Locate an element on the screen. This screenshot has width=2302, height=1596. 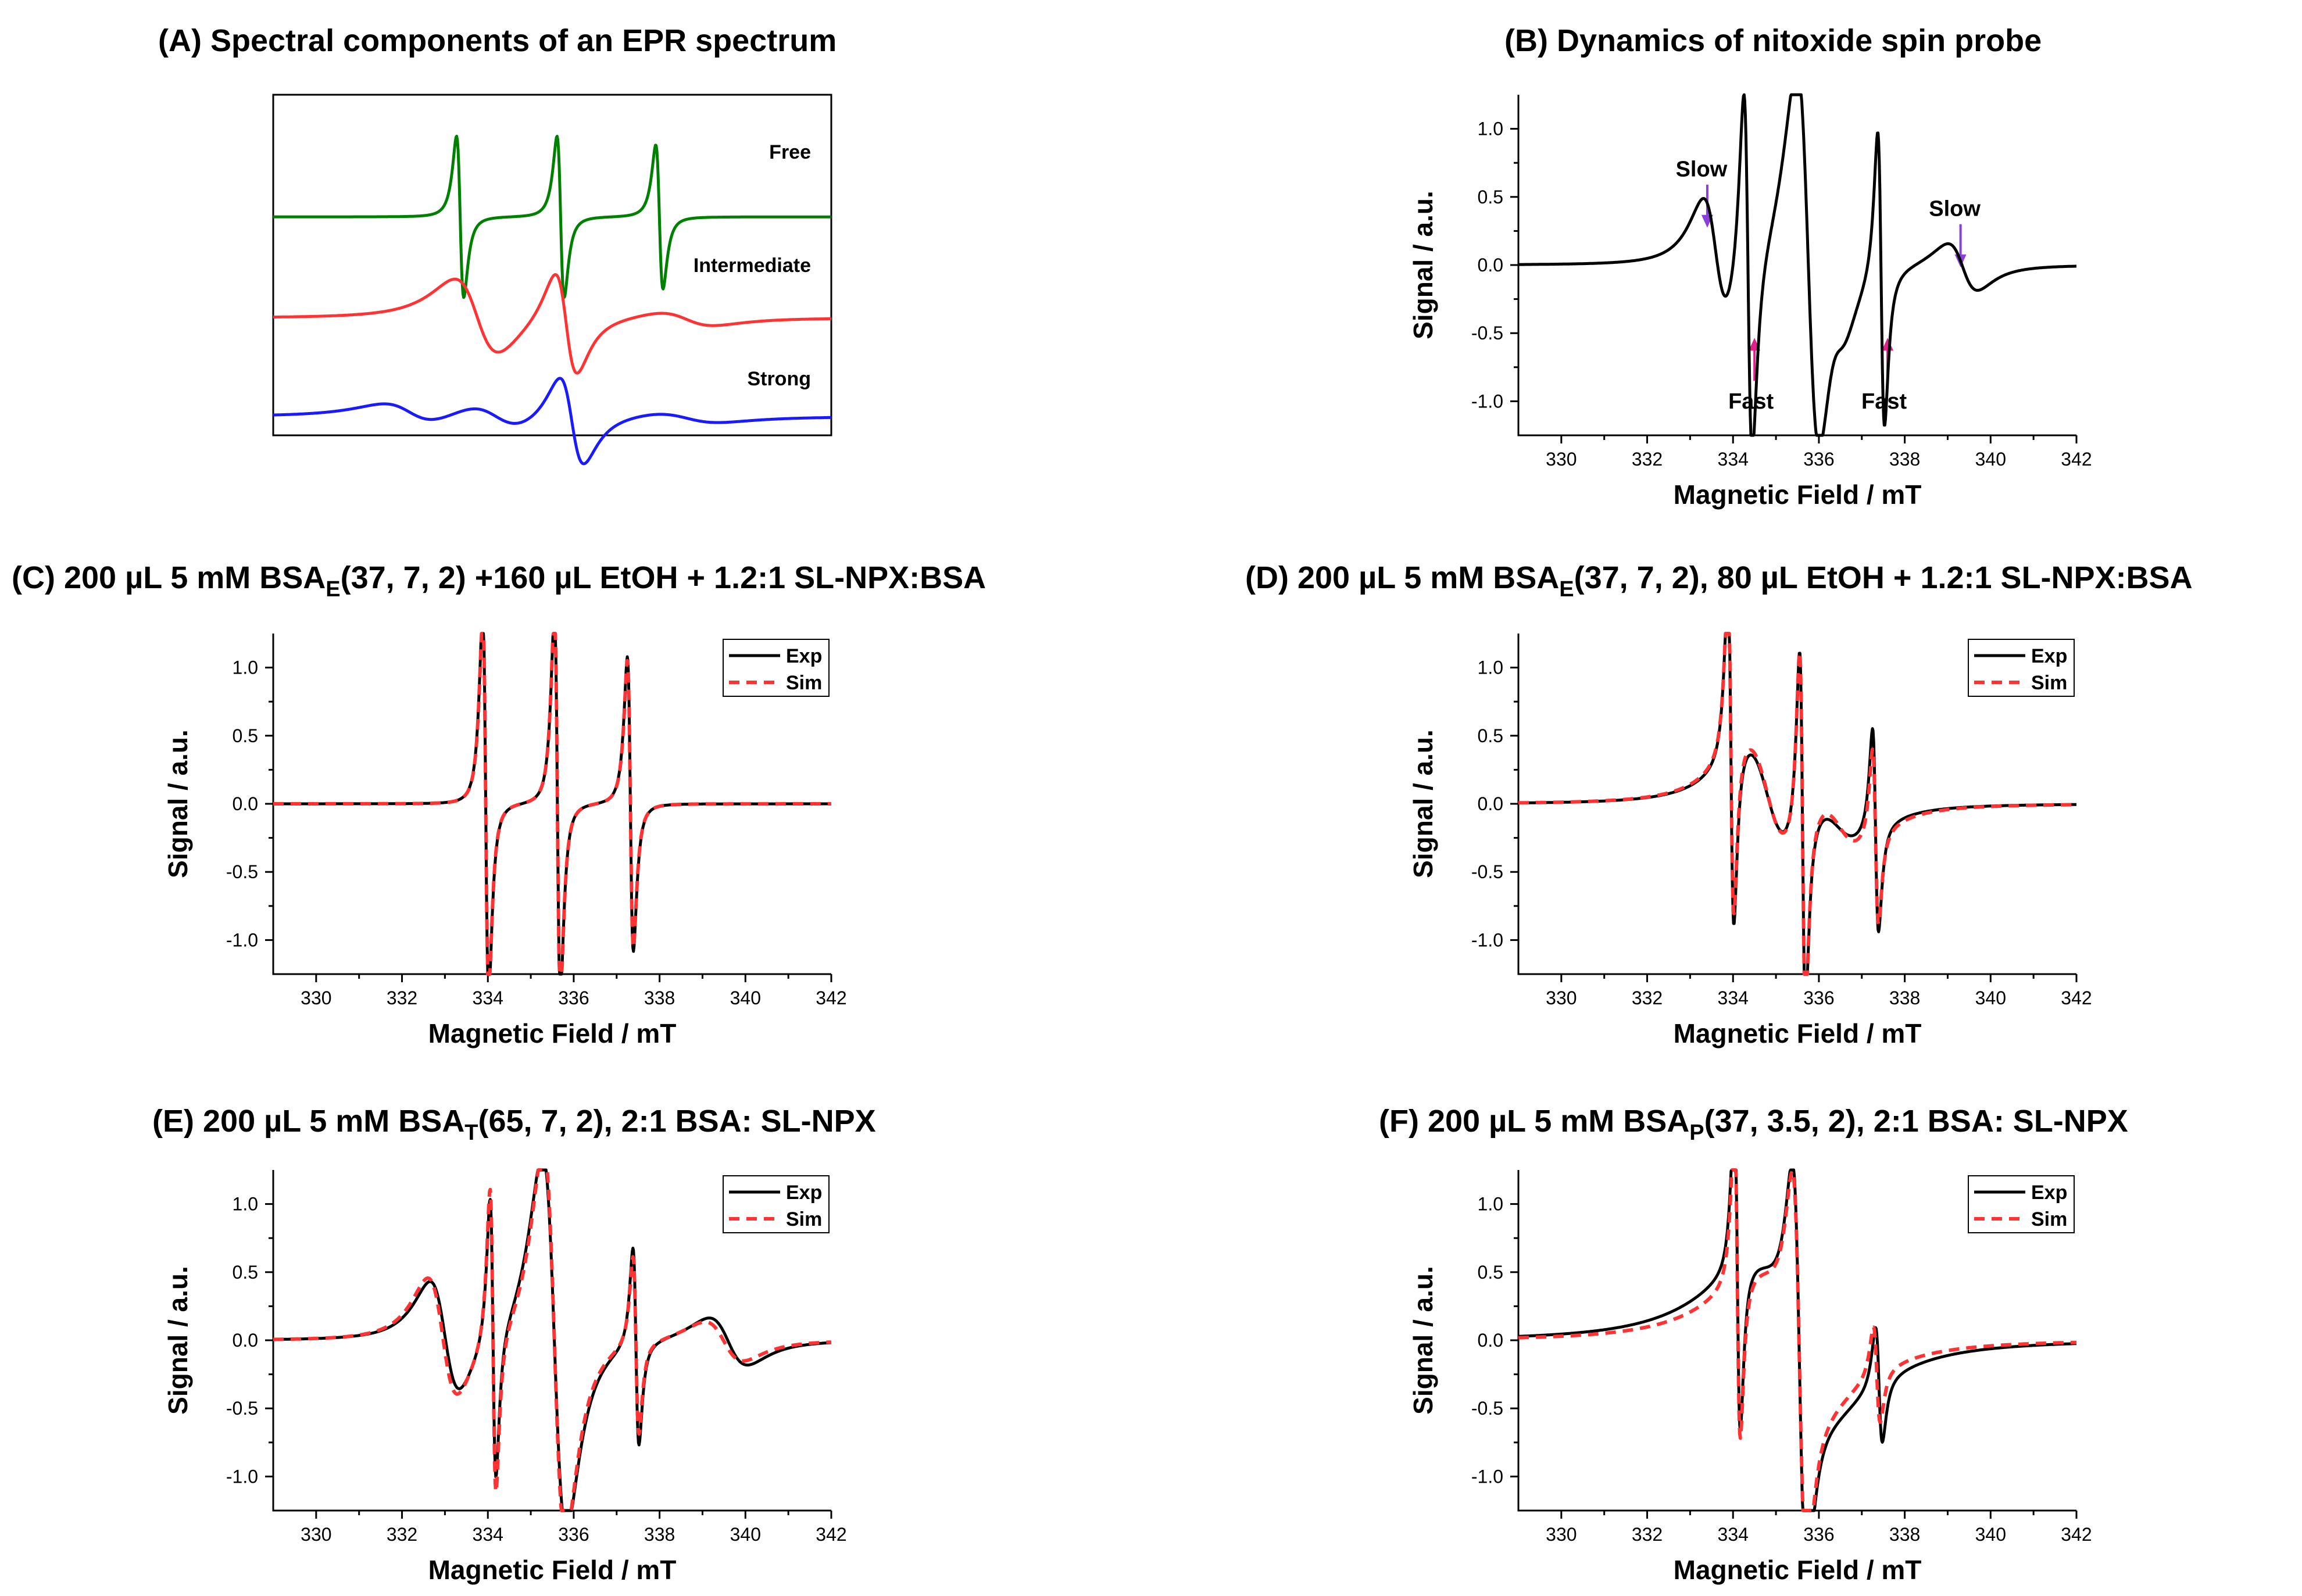
panel-c-ytick-label: 1.0 is located at coordinates (245, 667).